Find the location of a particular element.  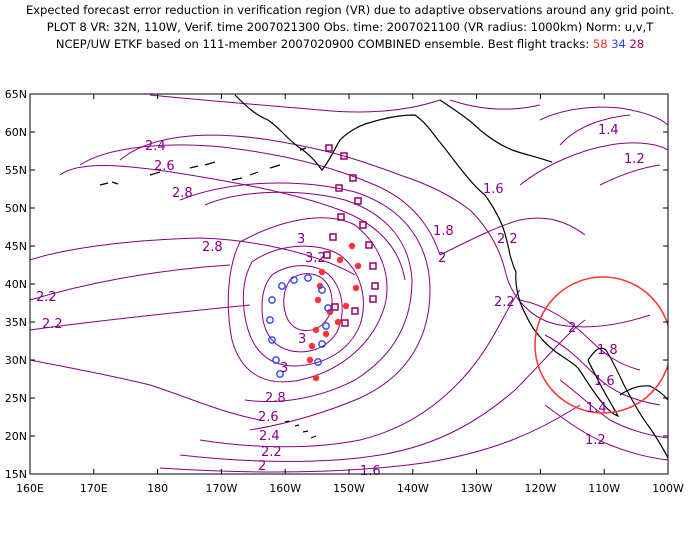

track-number-58: 58 is located at coordinates (600, 44).